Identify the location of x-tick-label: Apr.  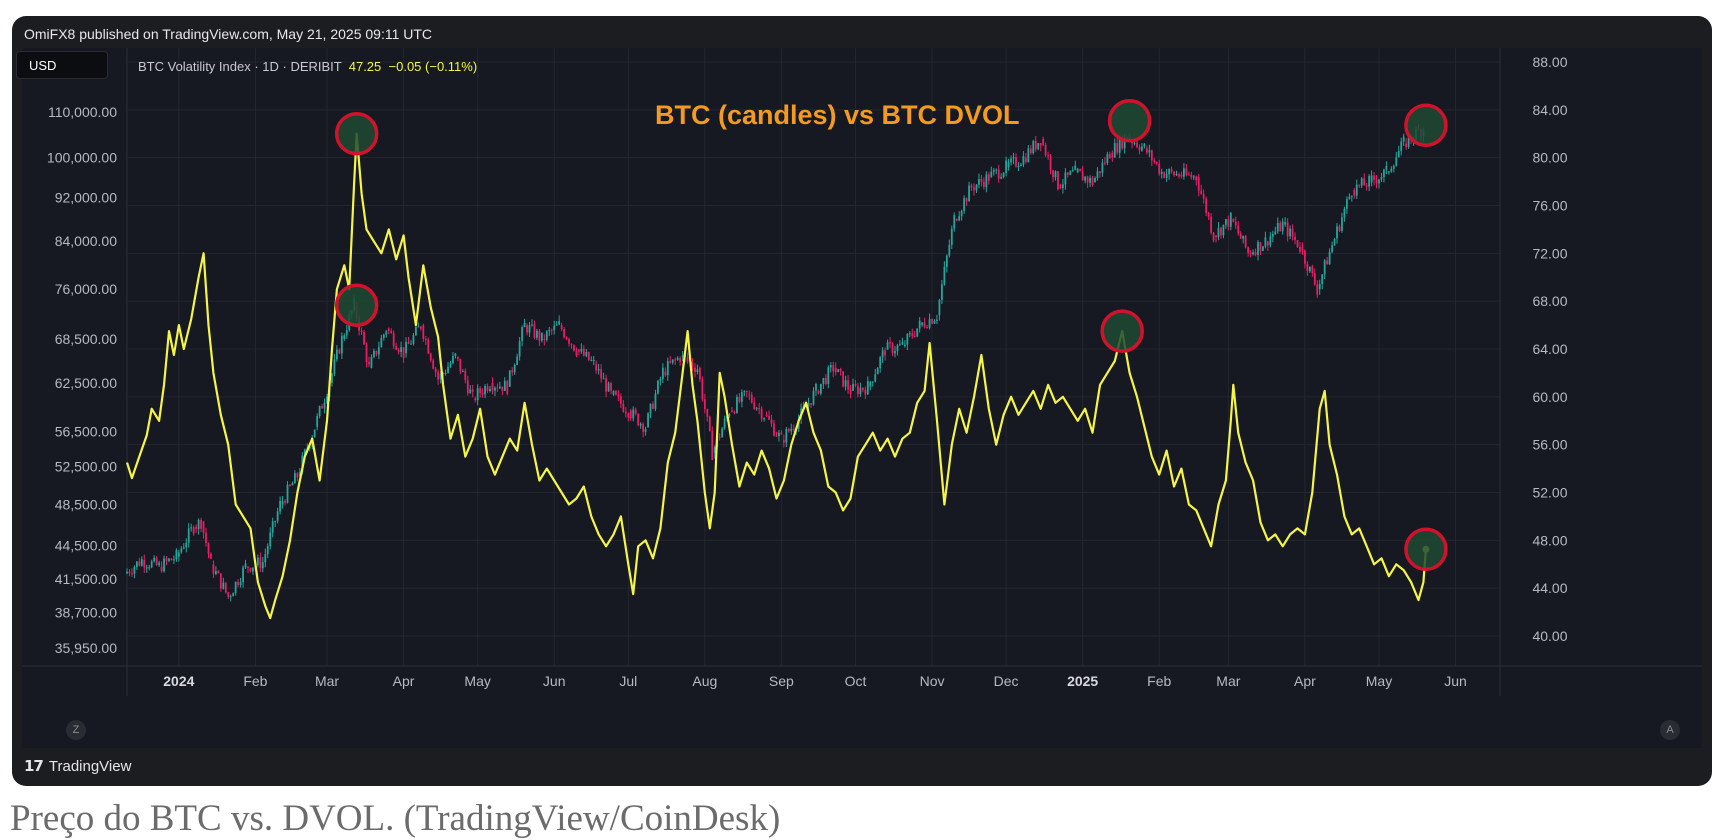
(404, 681).